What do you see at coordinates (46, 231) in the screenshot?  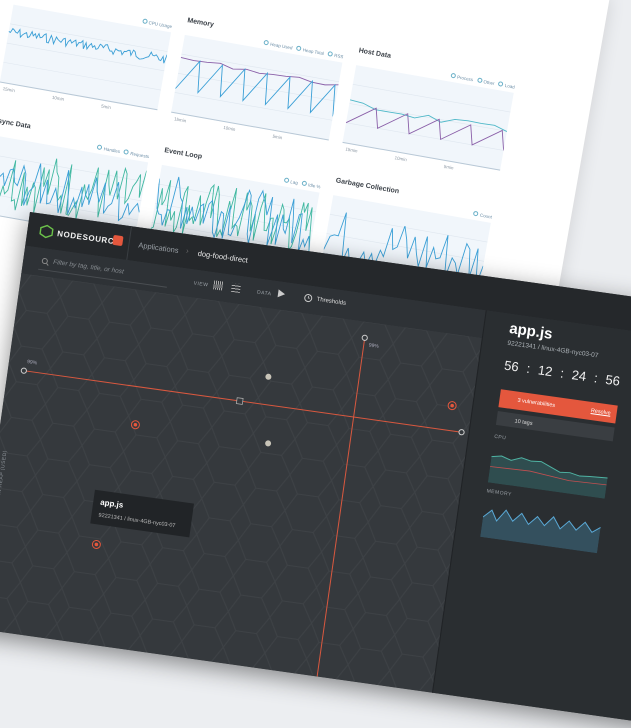 I see `logo-icon` at bounding box center [46, 231].